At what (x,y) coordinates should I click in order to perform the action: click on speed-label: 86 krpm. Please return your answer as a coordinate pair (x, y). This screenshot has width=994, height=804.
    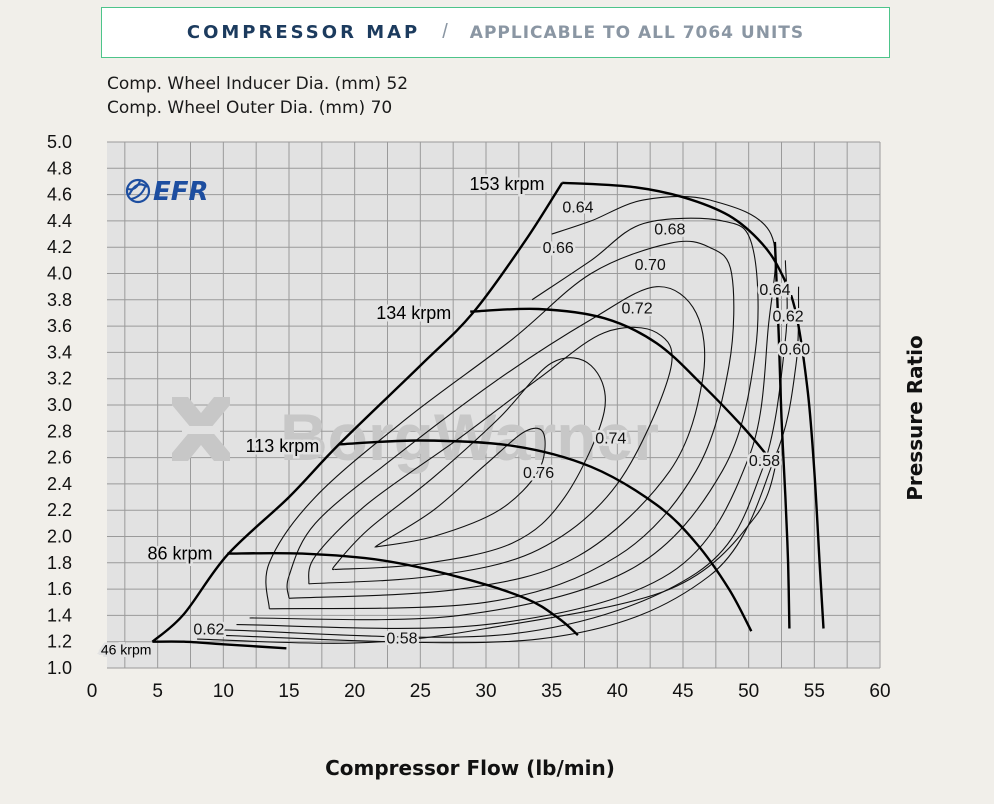
    Looking at the image, I should click on (179, 554).